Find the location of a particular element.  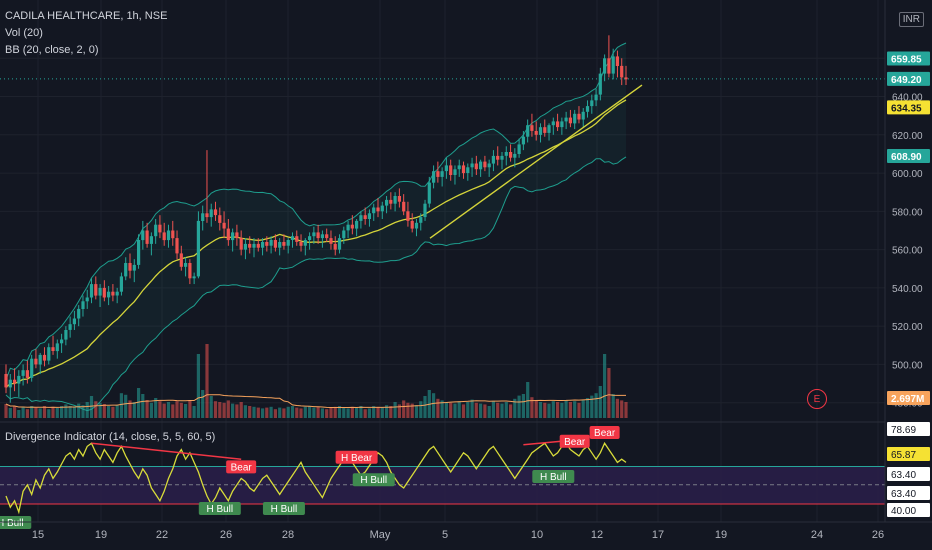

price-label-text: 659.85 is located at coordinates (906, 60).